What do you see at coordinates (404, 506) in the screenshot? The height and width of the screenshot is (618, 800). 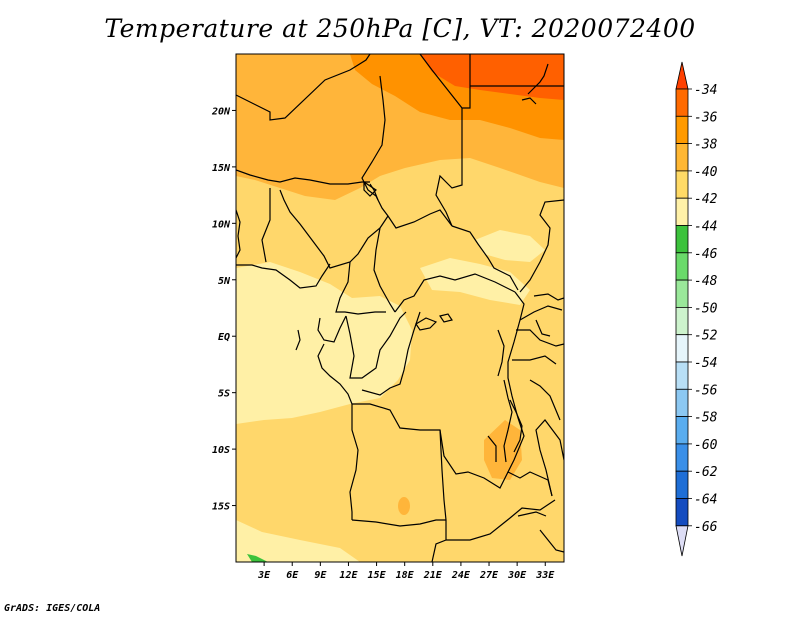 I see `field-minus38-spot-small` at bounding box center [404, 506].